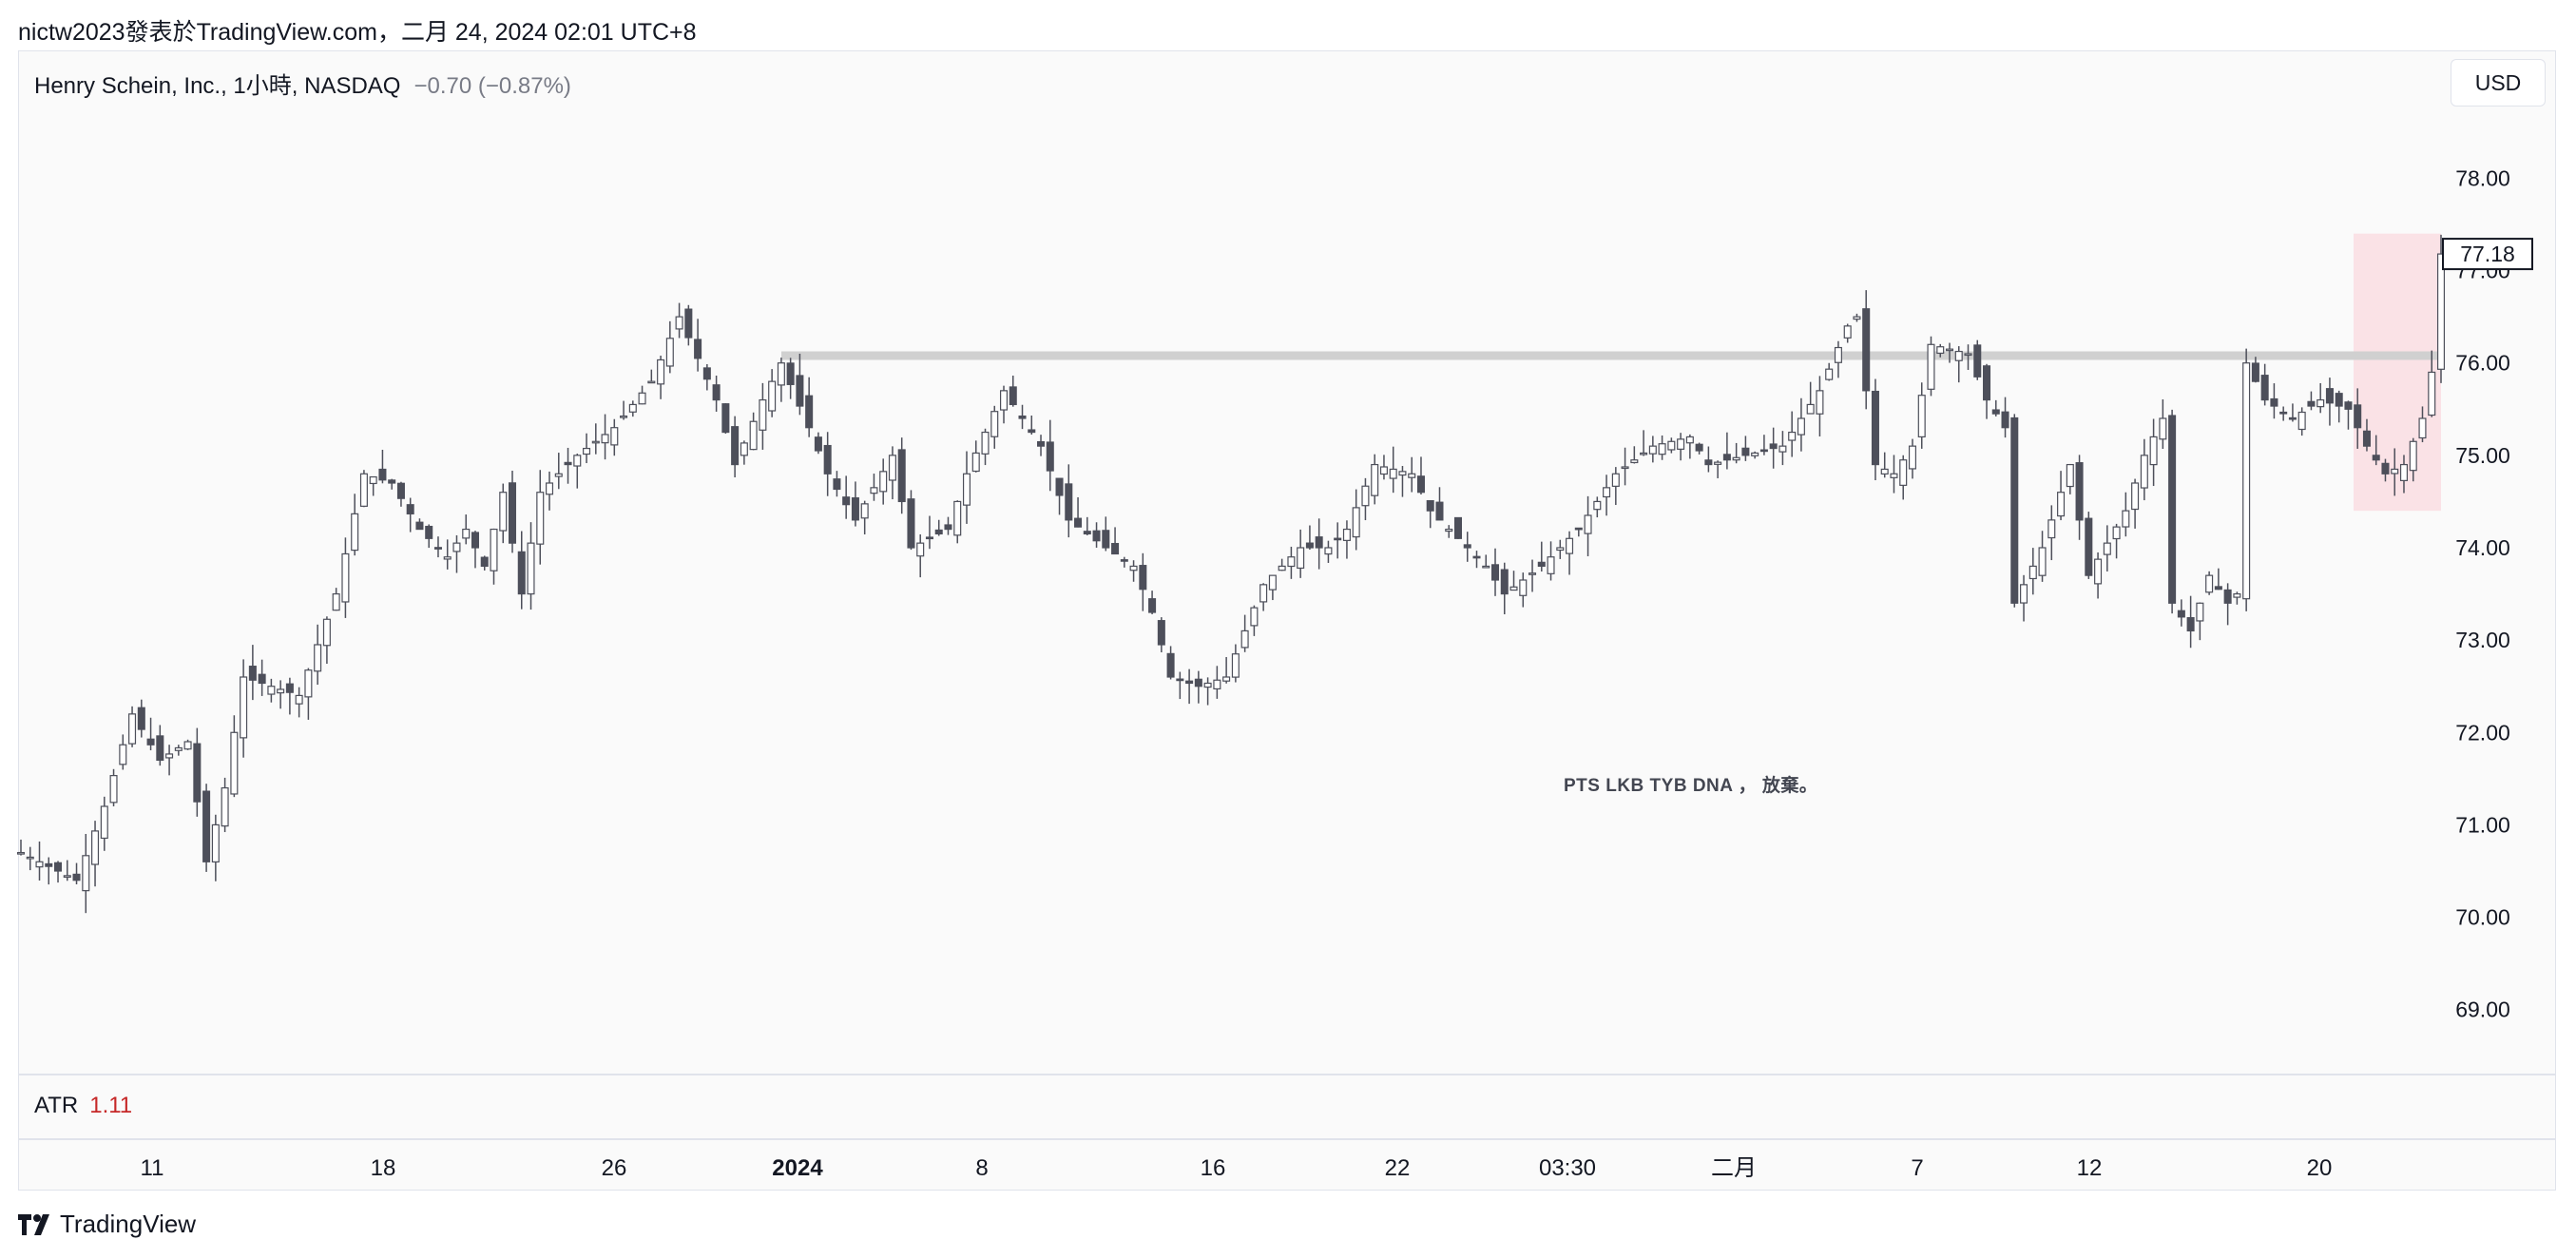  Describe the element at coordinates (2482, 917) in the screenshot. I see `y-tick-label: 70.00` at that location.